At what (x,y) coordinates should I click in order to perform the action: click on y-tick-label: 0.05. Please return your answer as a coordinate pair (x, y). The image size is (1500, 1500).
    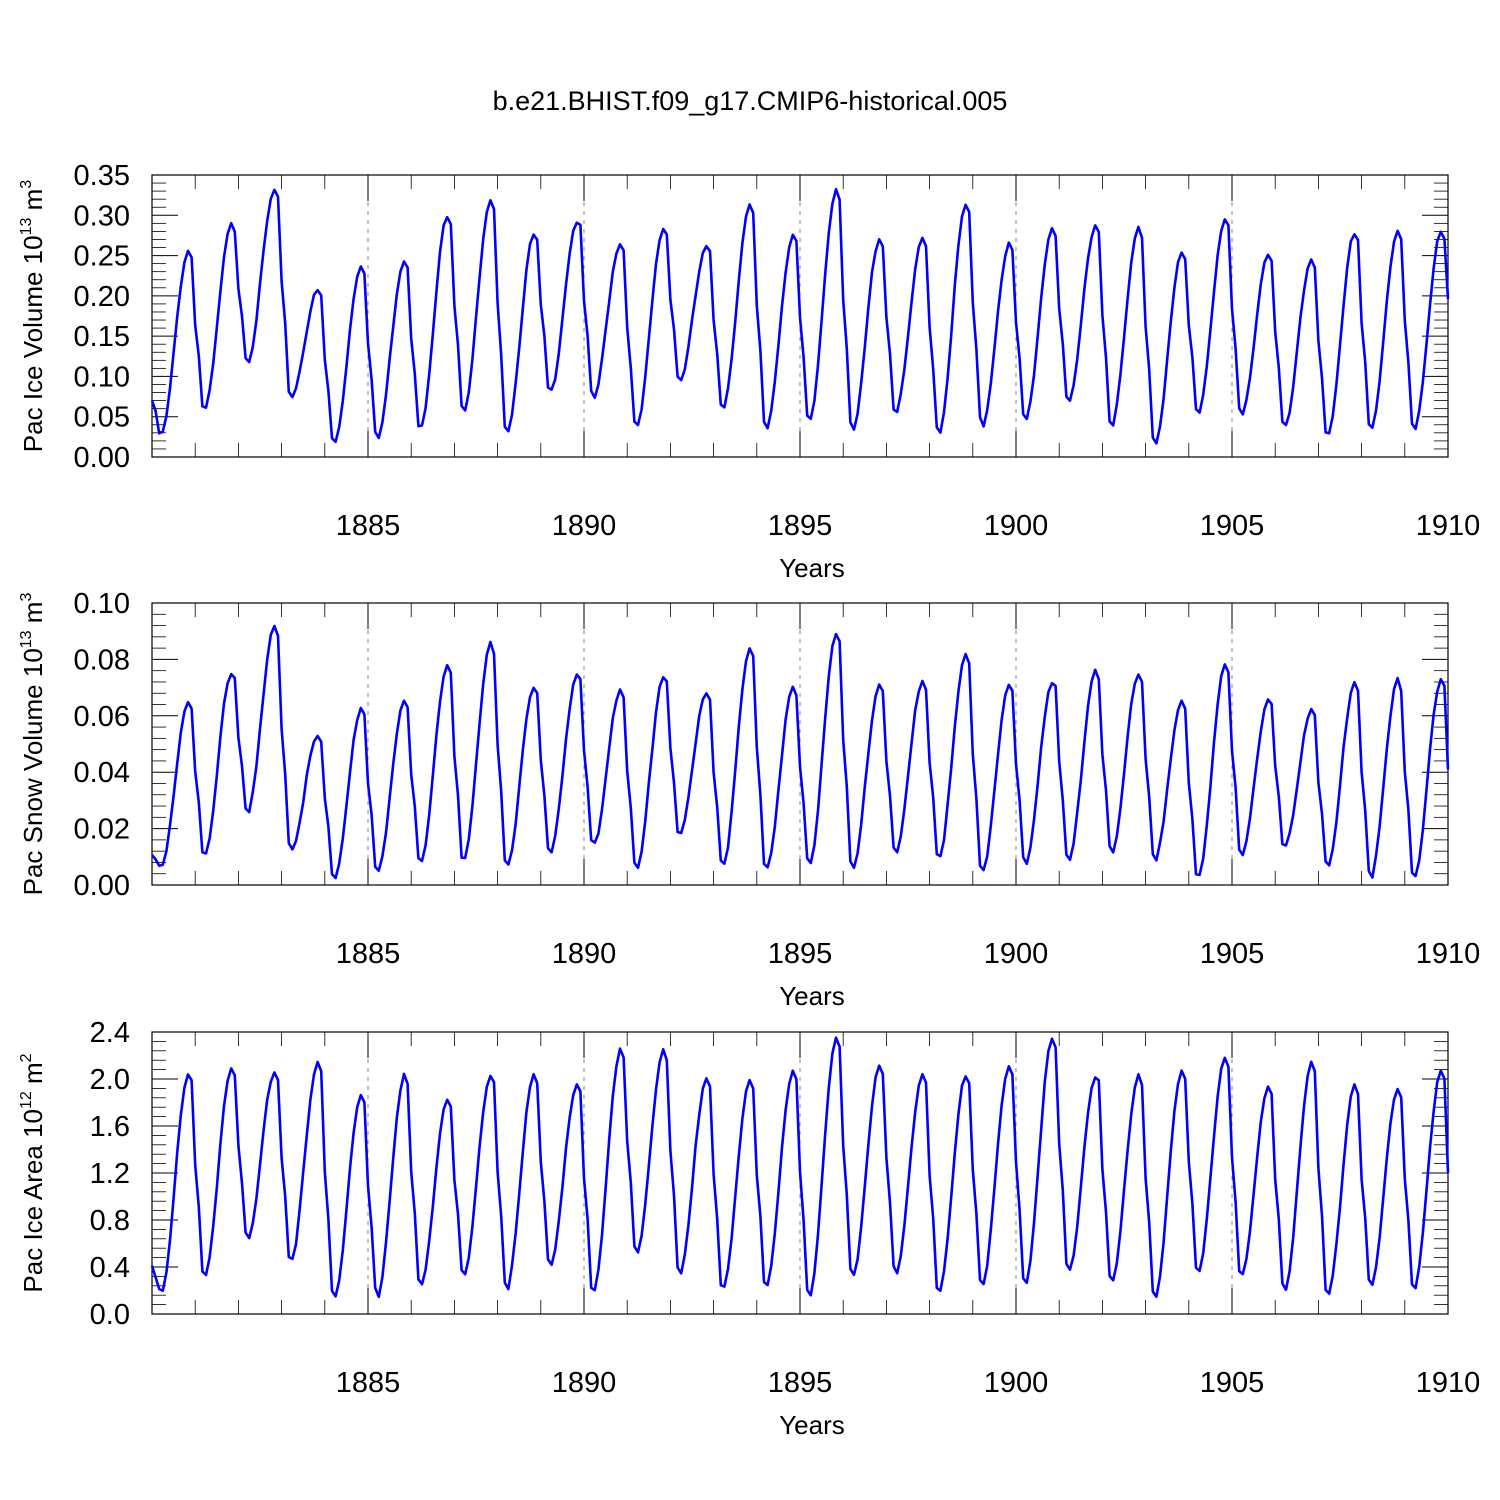
    Looking at the image, I should click on (102, 418).